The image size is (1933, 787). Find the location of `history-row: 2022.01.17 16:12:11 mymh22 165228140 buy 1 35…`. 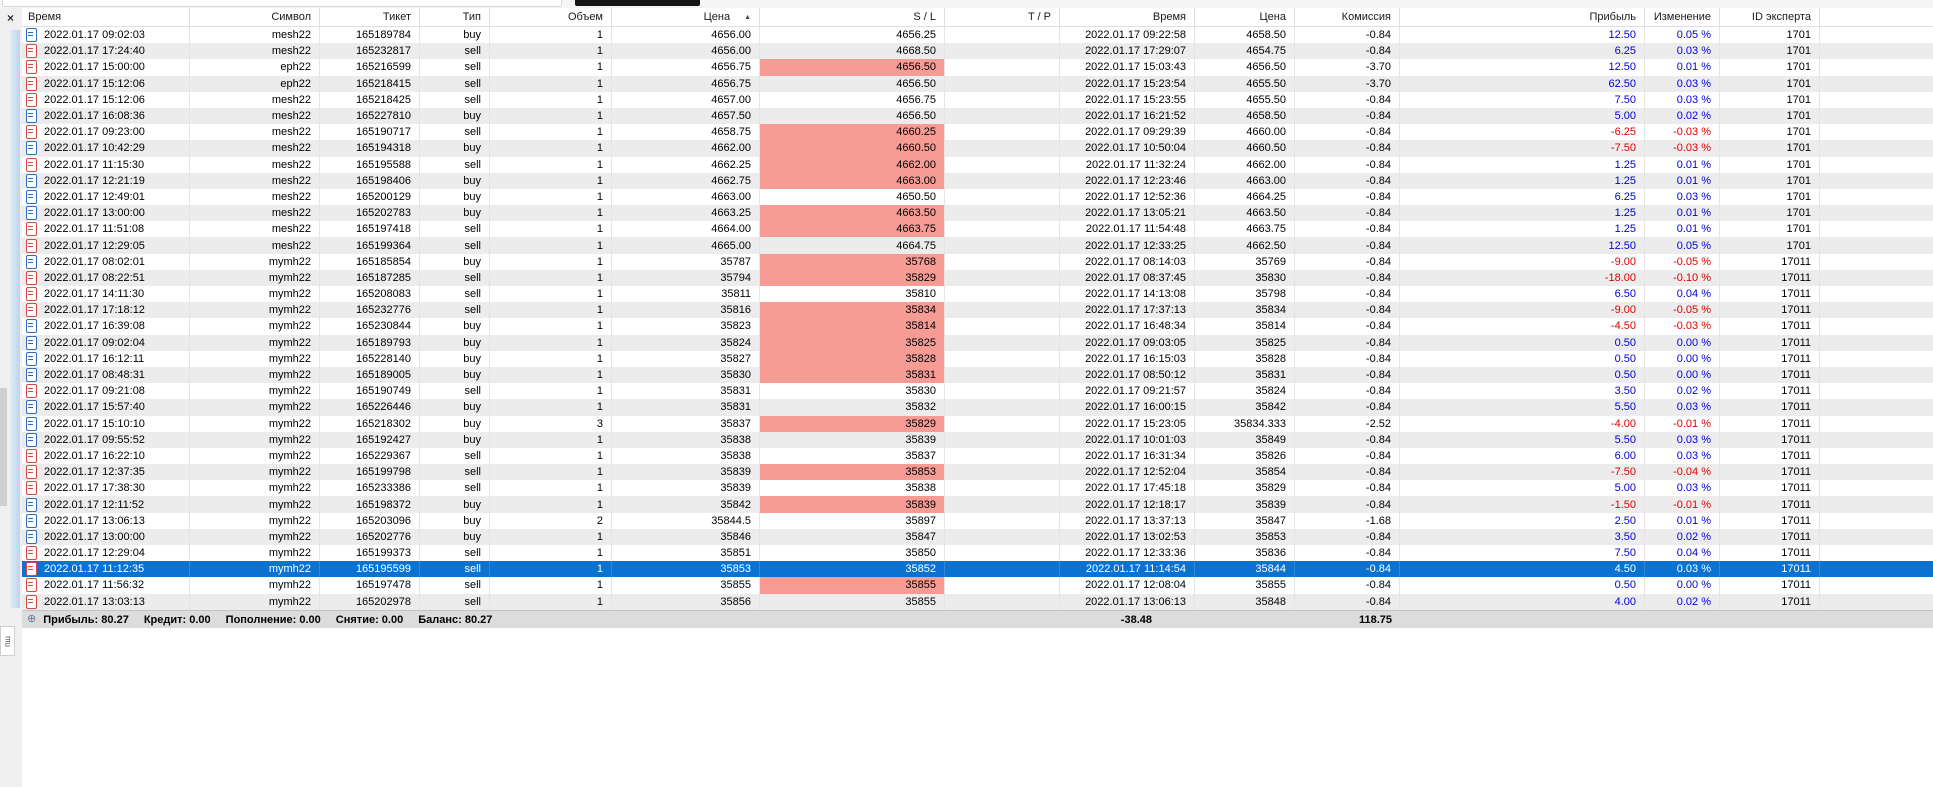

history-row: 2022.01.17 16:12:11 mymh22 165228140 buy 1 35… is located at coordinates (977, 358).